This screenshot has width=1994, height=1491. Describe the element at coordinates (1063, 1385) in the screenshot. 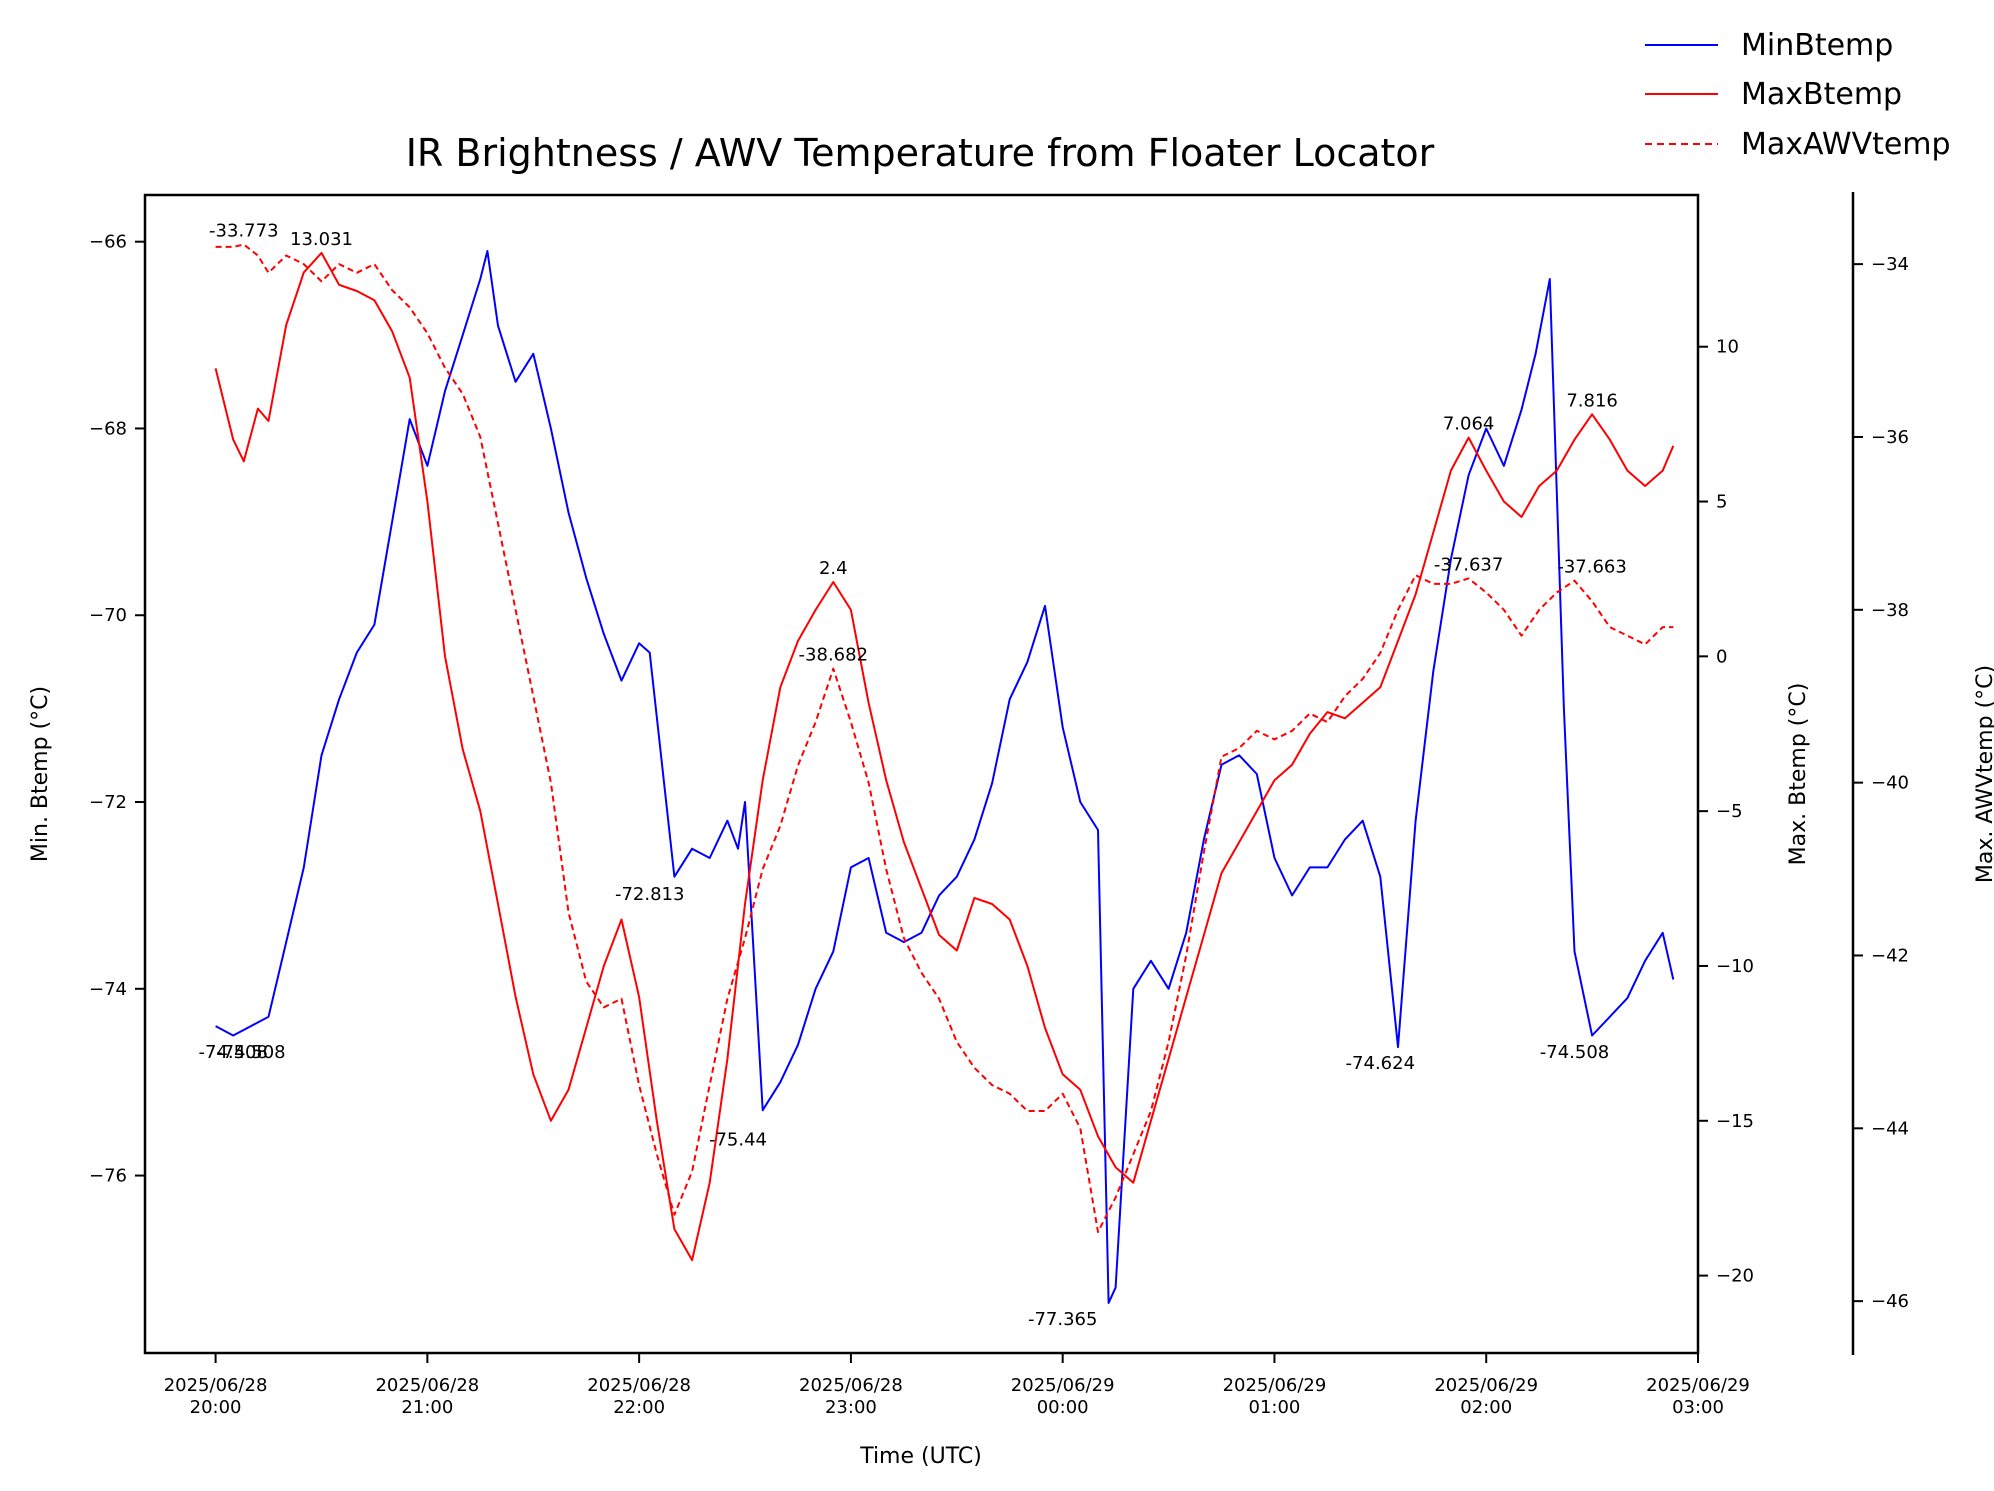

I see `x-tick-date-4: 2025/06/29` at that location.